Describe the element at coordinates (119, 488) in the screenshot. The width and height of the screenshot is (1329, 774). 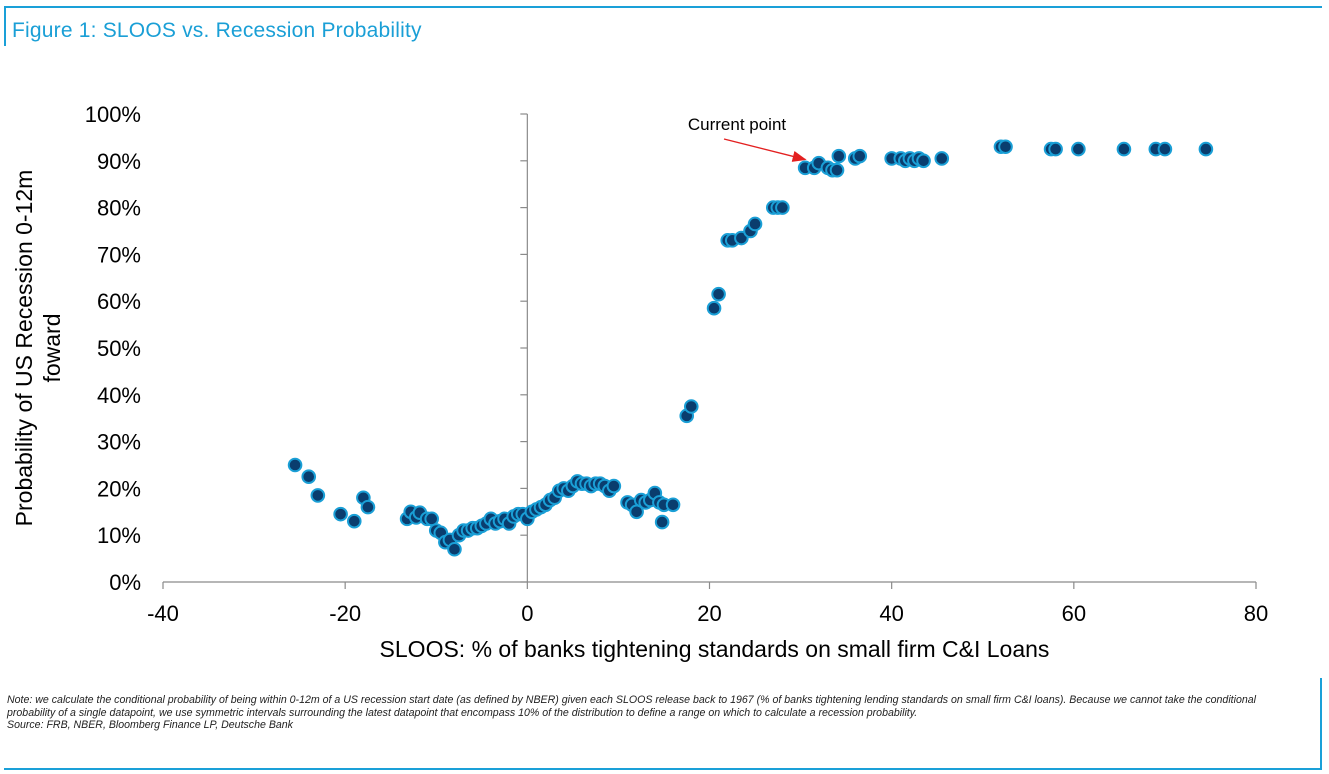
I see `y-tick-label: 20%` at that location.